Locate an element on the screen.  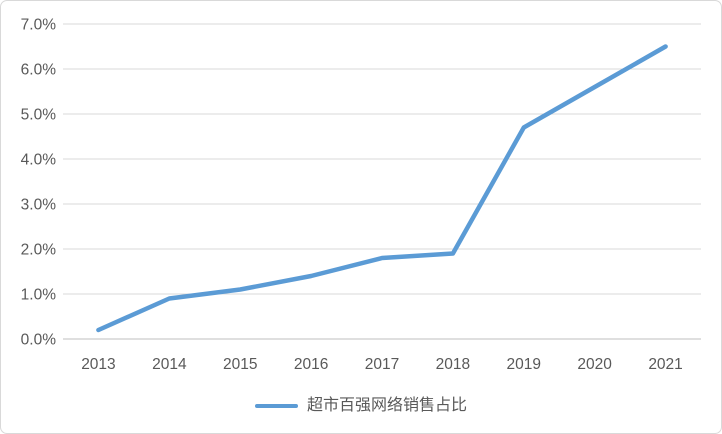
y-tick-label: 3.0% is located at coordinates (39, 205).